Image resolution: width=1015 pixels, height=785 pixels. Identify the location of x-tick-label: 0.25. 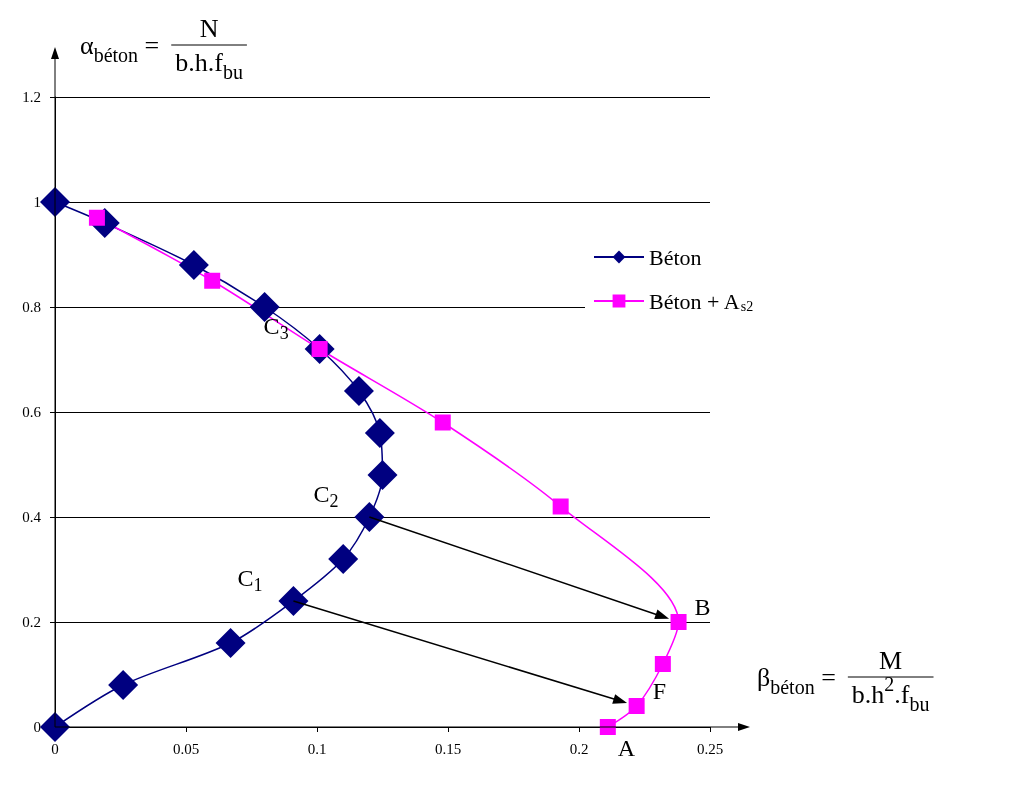
(710, 748).